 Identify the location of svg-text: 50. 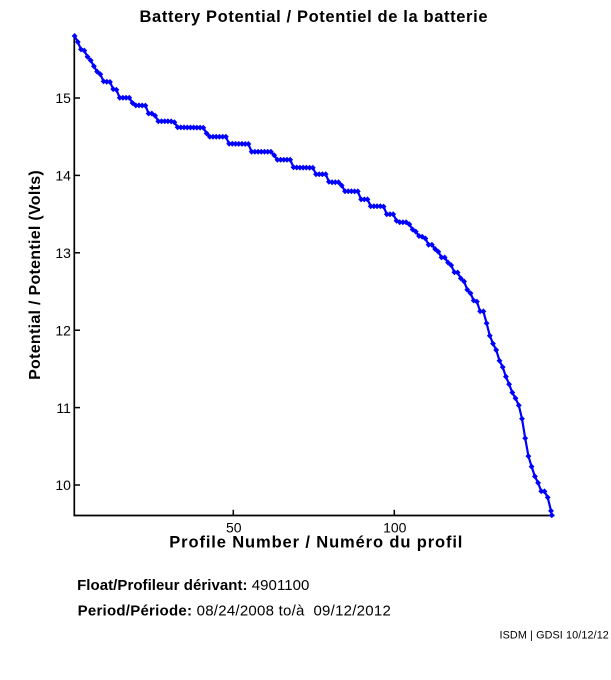
(234, 527).